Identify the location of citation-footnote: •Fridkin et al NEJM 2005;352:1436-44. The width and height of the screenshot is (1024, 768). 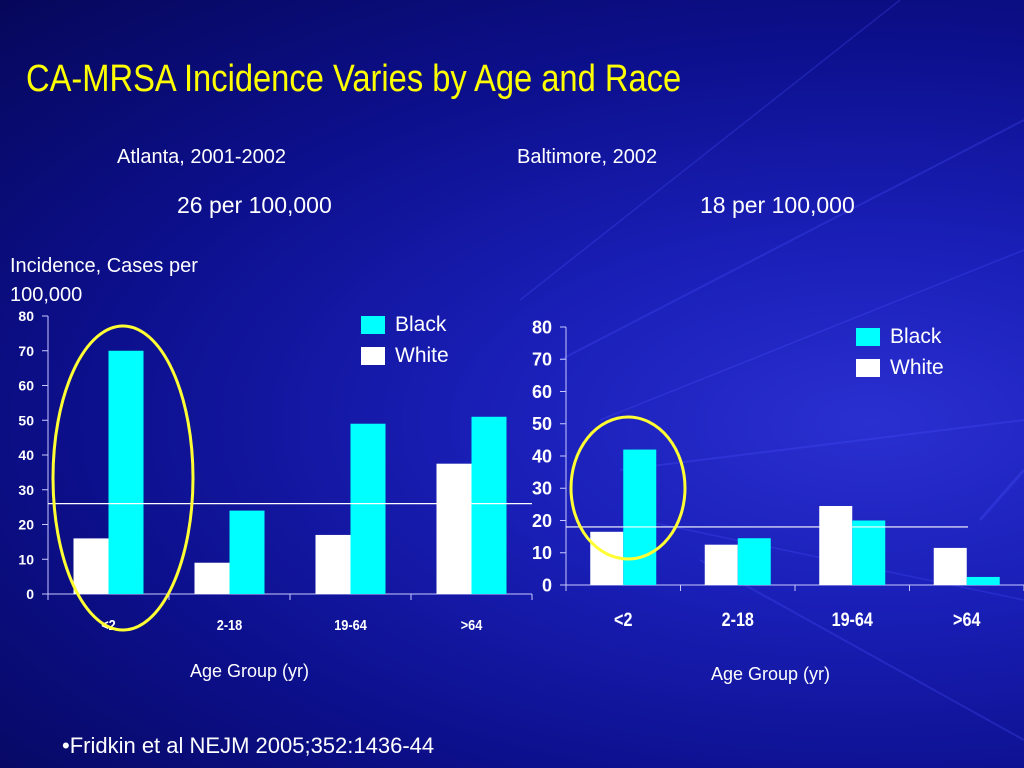
(248, 745).